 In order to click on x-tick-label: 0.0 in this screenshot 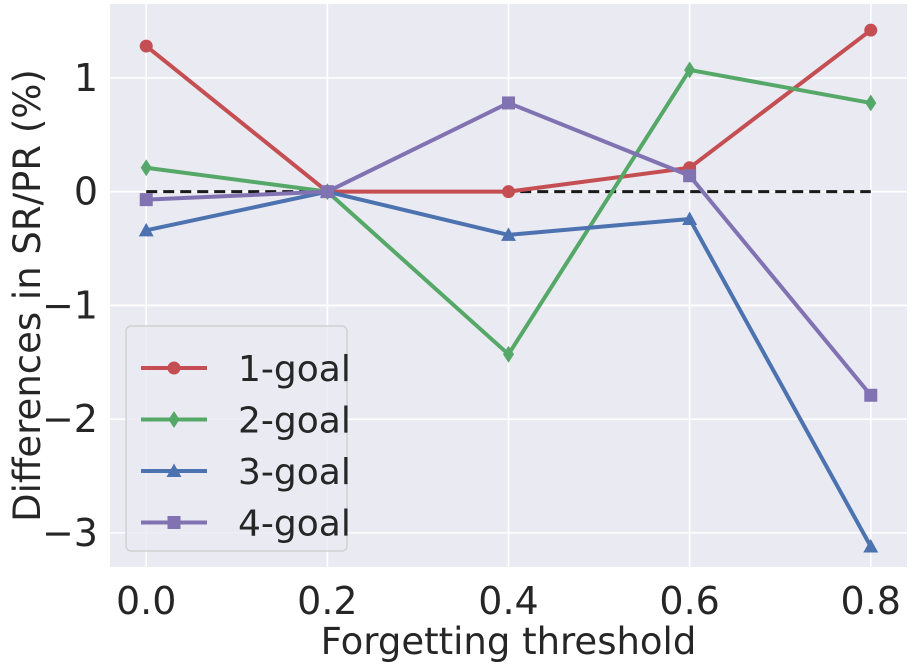, I will do `click(146, 601)`.